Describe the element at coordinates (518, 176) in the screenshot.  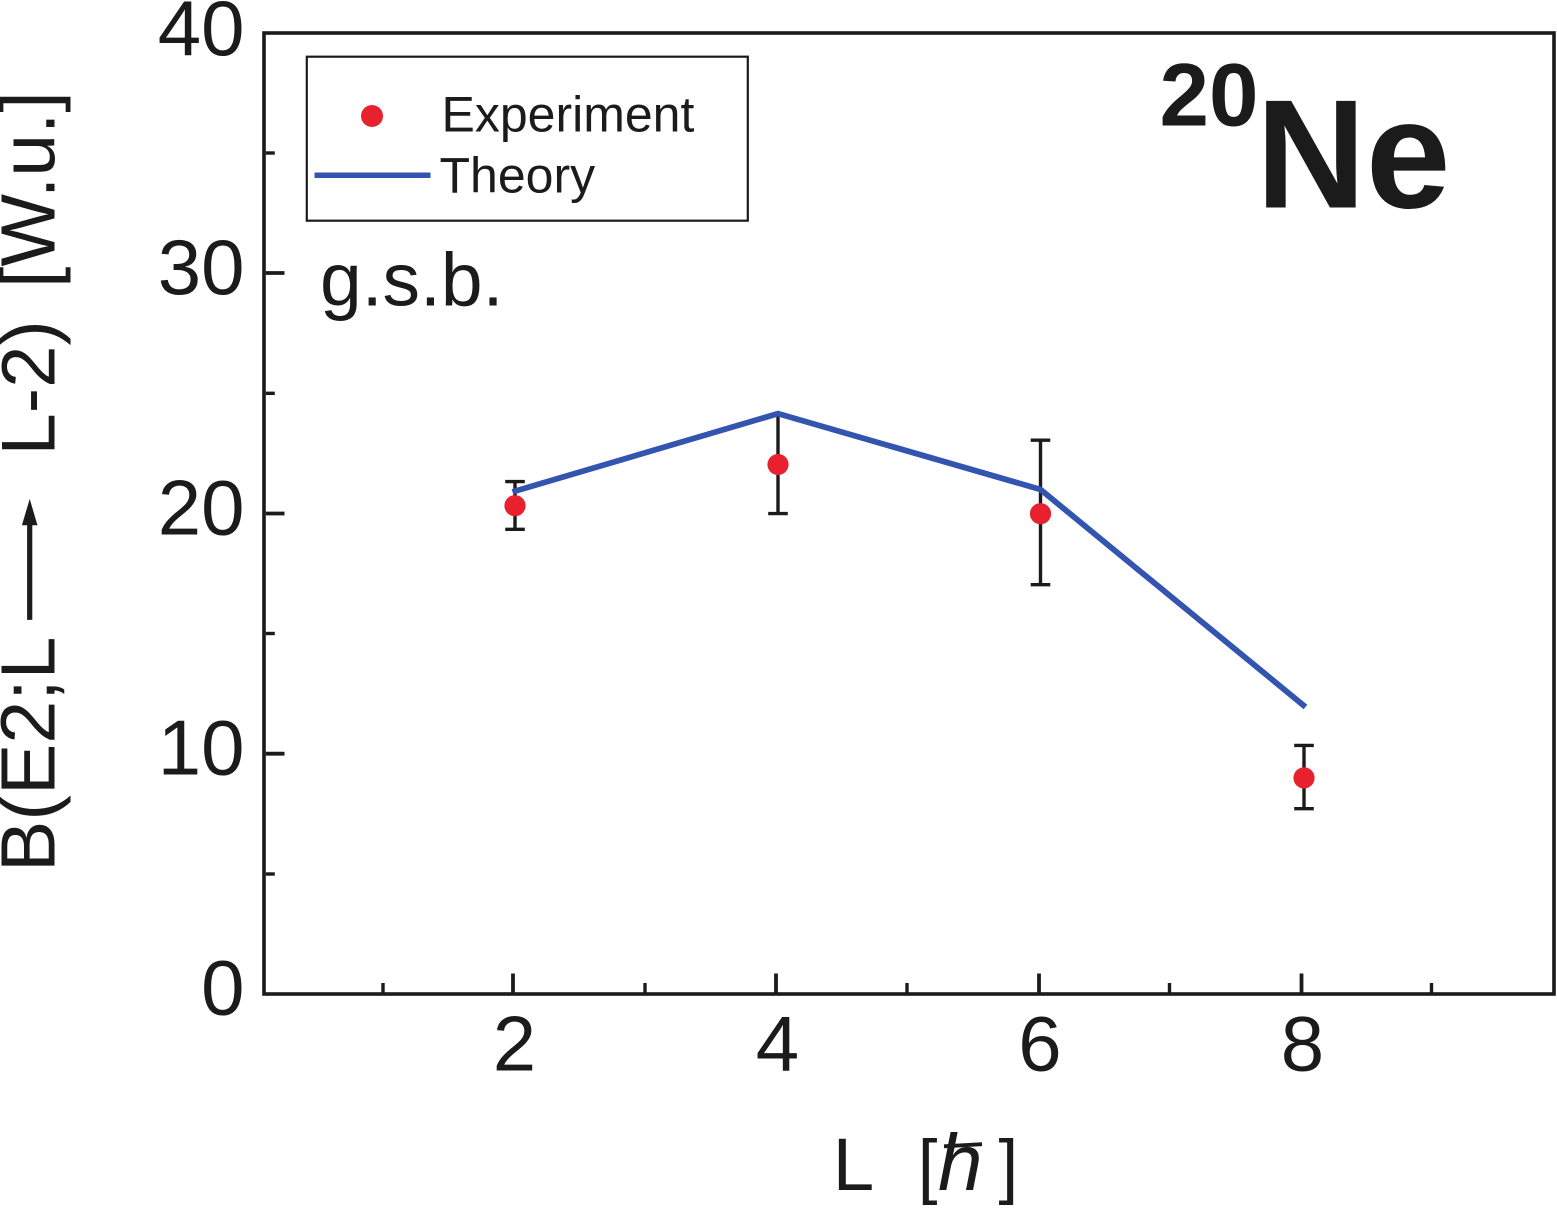
I see `svg-text: Theory` at that location.